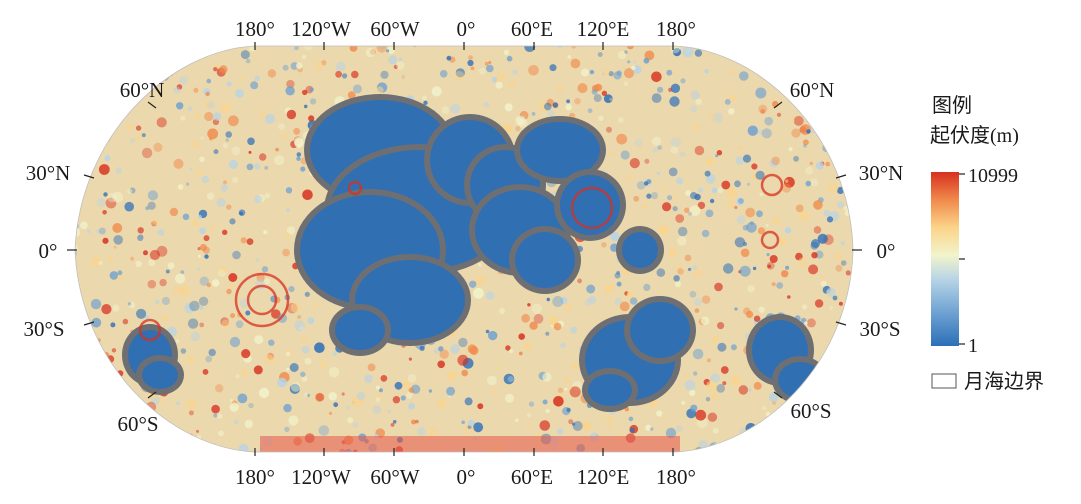  What do you see at coordinates (810, 411) in the screenshot?
I see `lat-label-right-60s: 60°S` at bounding box center [810, 411].